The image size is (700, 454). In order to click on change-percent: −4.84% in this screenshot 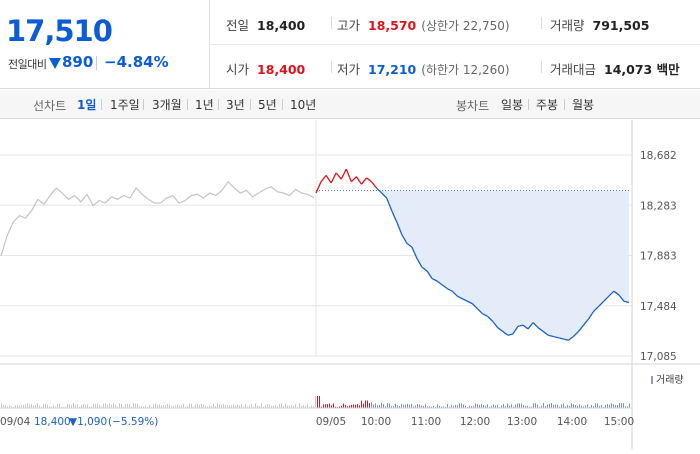, I will do `click(136, 62)`.